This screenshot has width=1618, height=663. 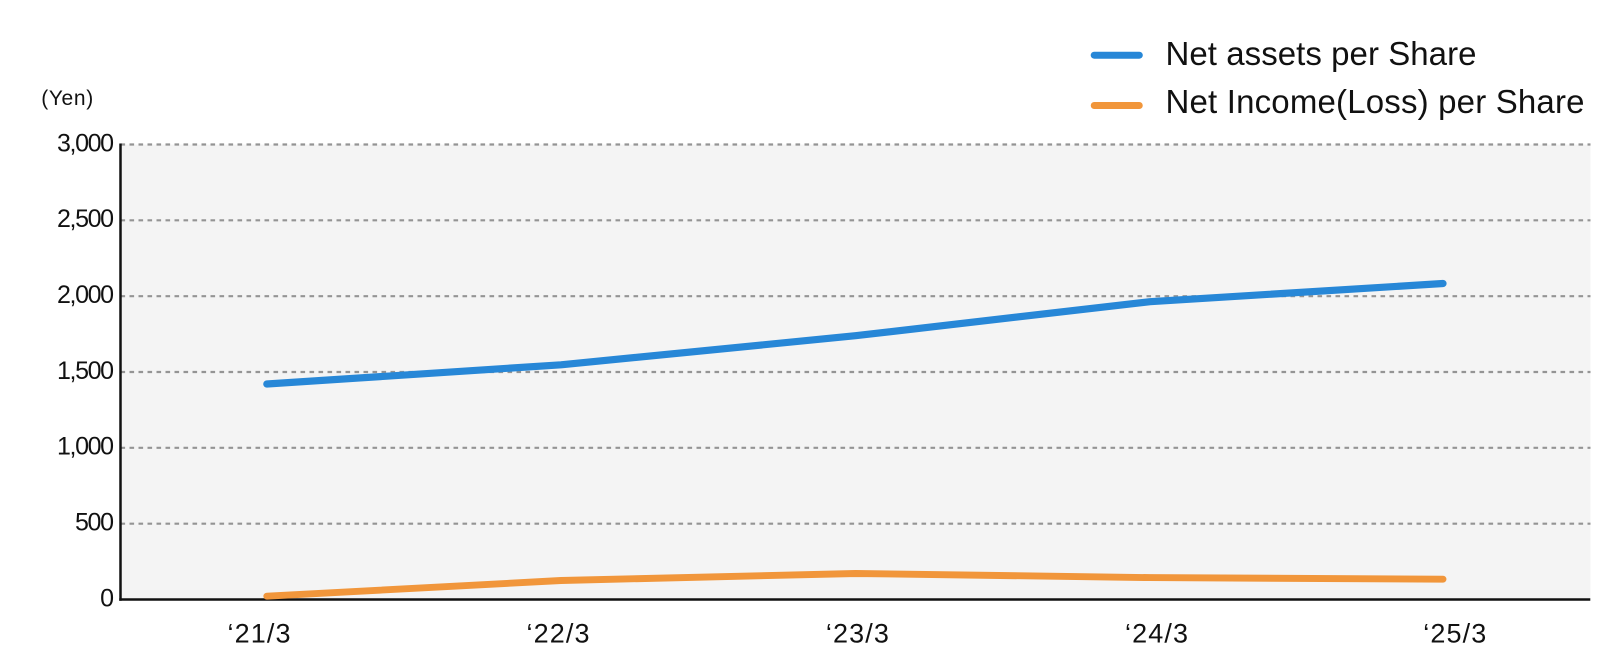 What do you see at coordinates (1375, 101) in the screenshot?
I see `svg-text: Net Income(Loss) per Share` at bounding box center [1375, 101].